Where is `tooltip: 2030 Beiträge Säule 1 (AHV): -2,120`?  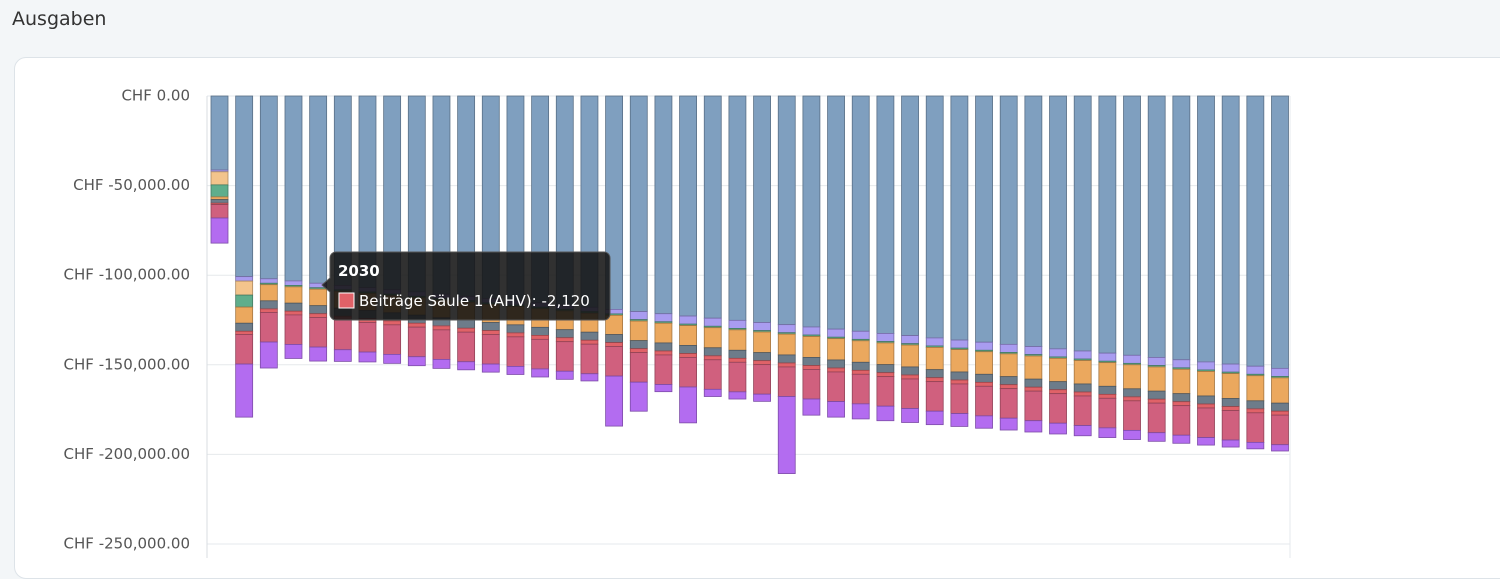
tooltip: 2030 Beiträge Säule 1 (AHV): -2,120 is located at coordinates (466, 286).